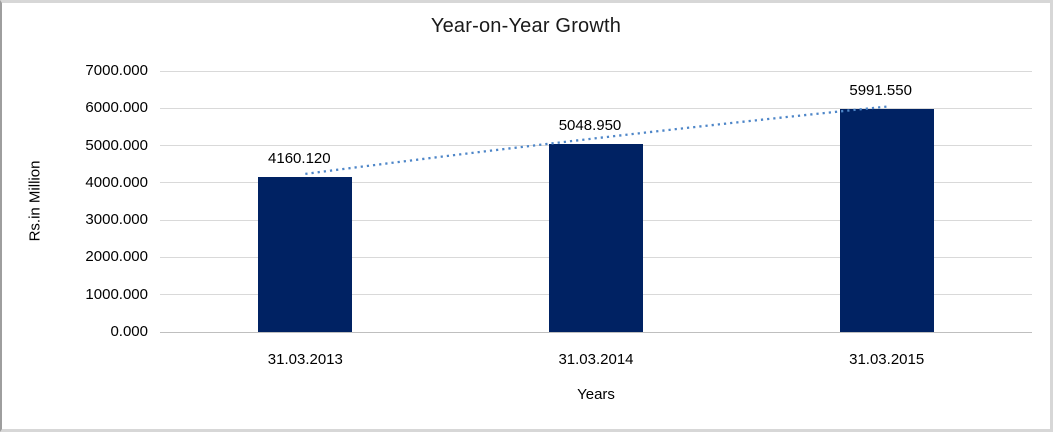 Image resolution: width=1053 pixels, height=432 pixels. What do you see at coordinates (526, 26) in the screenshot?
I see `chart-title: Year-on-Year Growth` at bounding box center [526, 26].